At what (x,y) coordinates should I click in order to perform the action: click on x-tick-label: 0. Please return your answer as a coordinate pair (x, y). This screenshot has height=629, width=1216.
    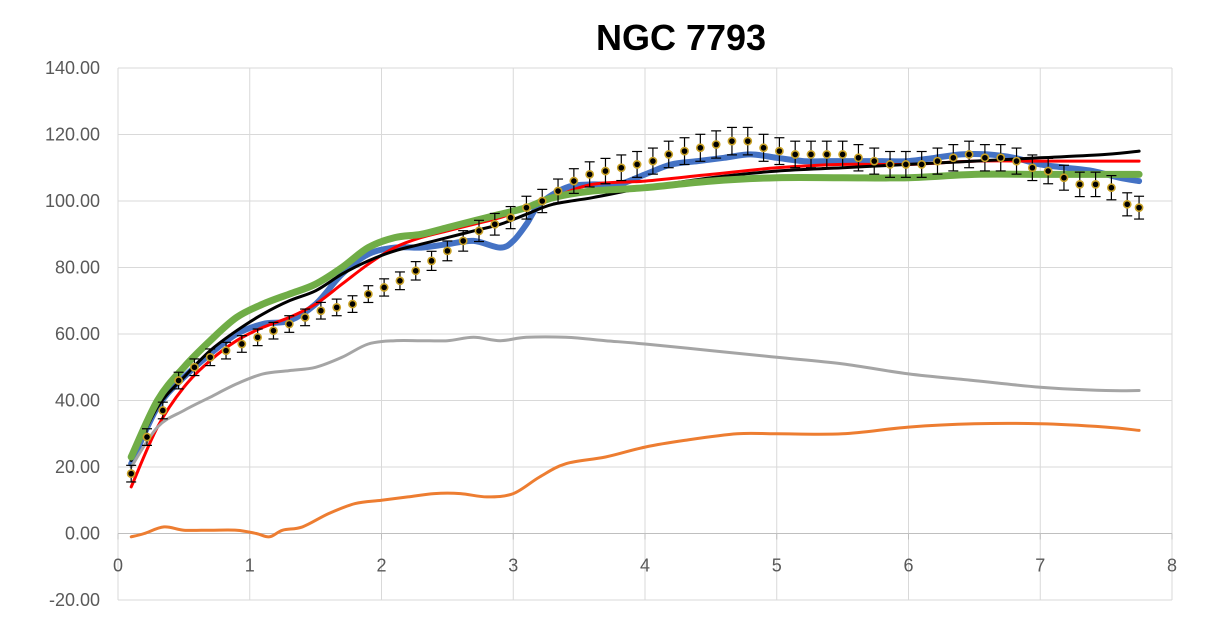
    Looking at the image, I should click on (118, 566).